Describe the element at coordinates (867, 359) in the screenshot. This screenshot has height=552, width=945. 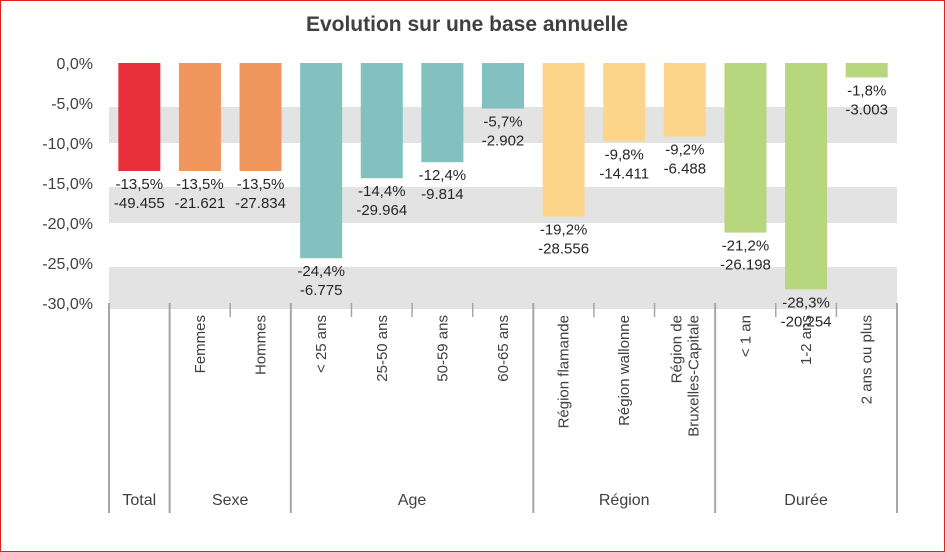
I see `category-label: 2 ans ou plus` at that location.